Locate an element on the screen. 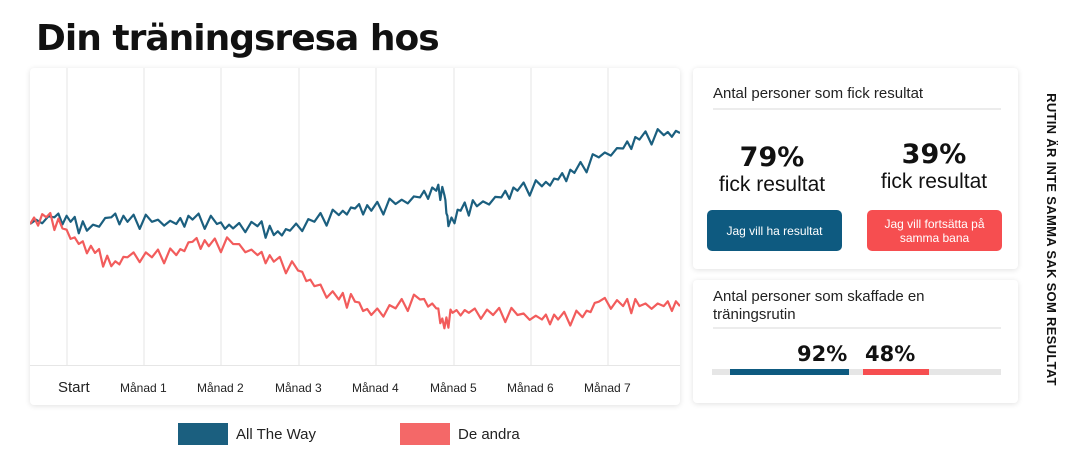  x-tick-label: Månad 1 is located at coordinates (143, 388).